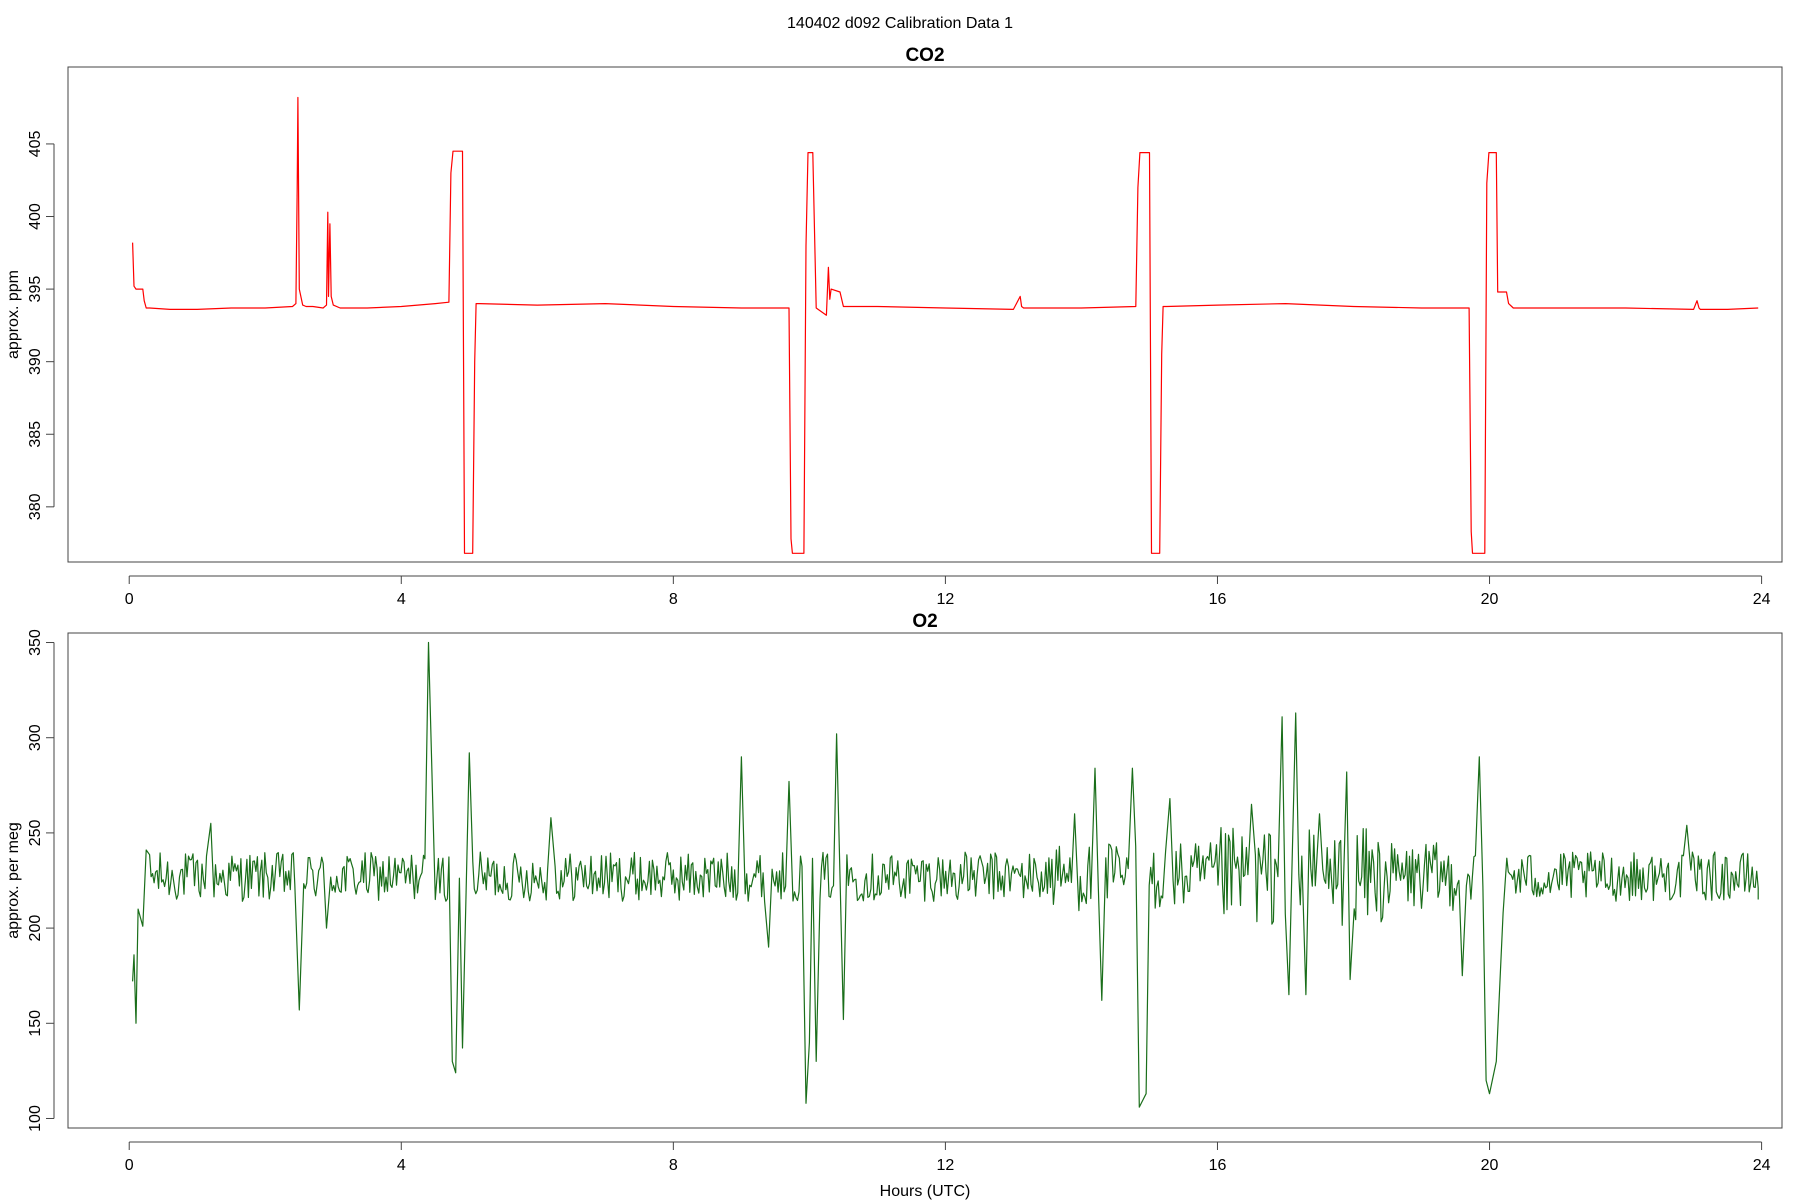 The width and height of the screenshot is (1800, 1200). What do you see at coordinates (35, 434) in the screenshot?
I see `y-tick-label: 385` at bounding box center [35, 434].